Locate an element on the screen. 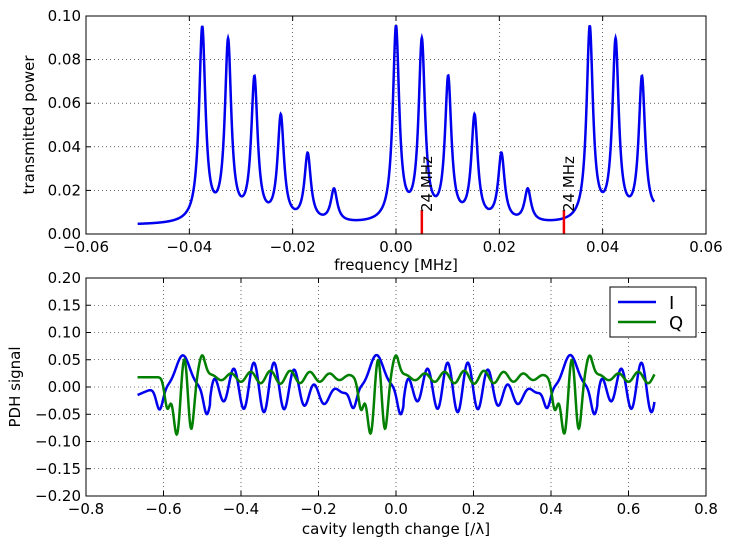  x-tick-label: −0.8 is located at coordinates (86, 509).